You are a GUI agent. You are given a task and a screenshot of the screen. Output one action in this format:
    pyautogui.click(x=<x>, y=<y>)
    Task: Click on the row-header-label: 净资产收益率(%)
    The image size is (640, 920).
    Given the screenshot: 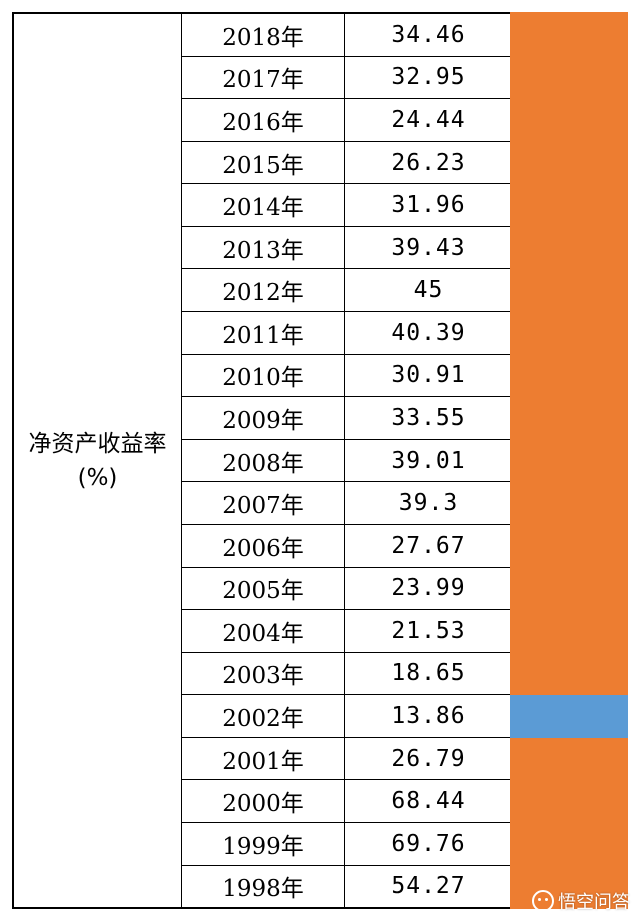 What is the action you would take?
    pyautogui.click(x=97, y=460)
    